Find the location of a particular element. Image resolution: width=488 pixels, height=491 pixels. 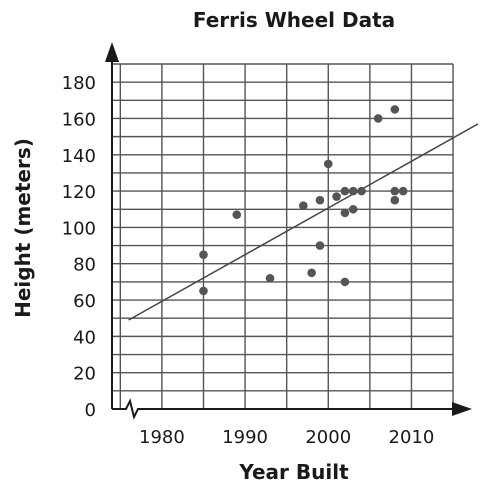

y-tick-label: 80 is located at coordinates (84, 265).